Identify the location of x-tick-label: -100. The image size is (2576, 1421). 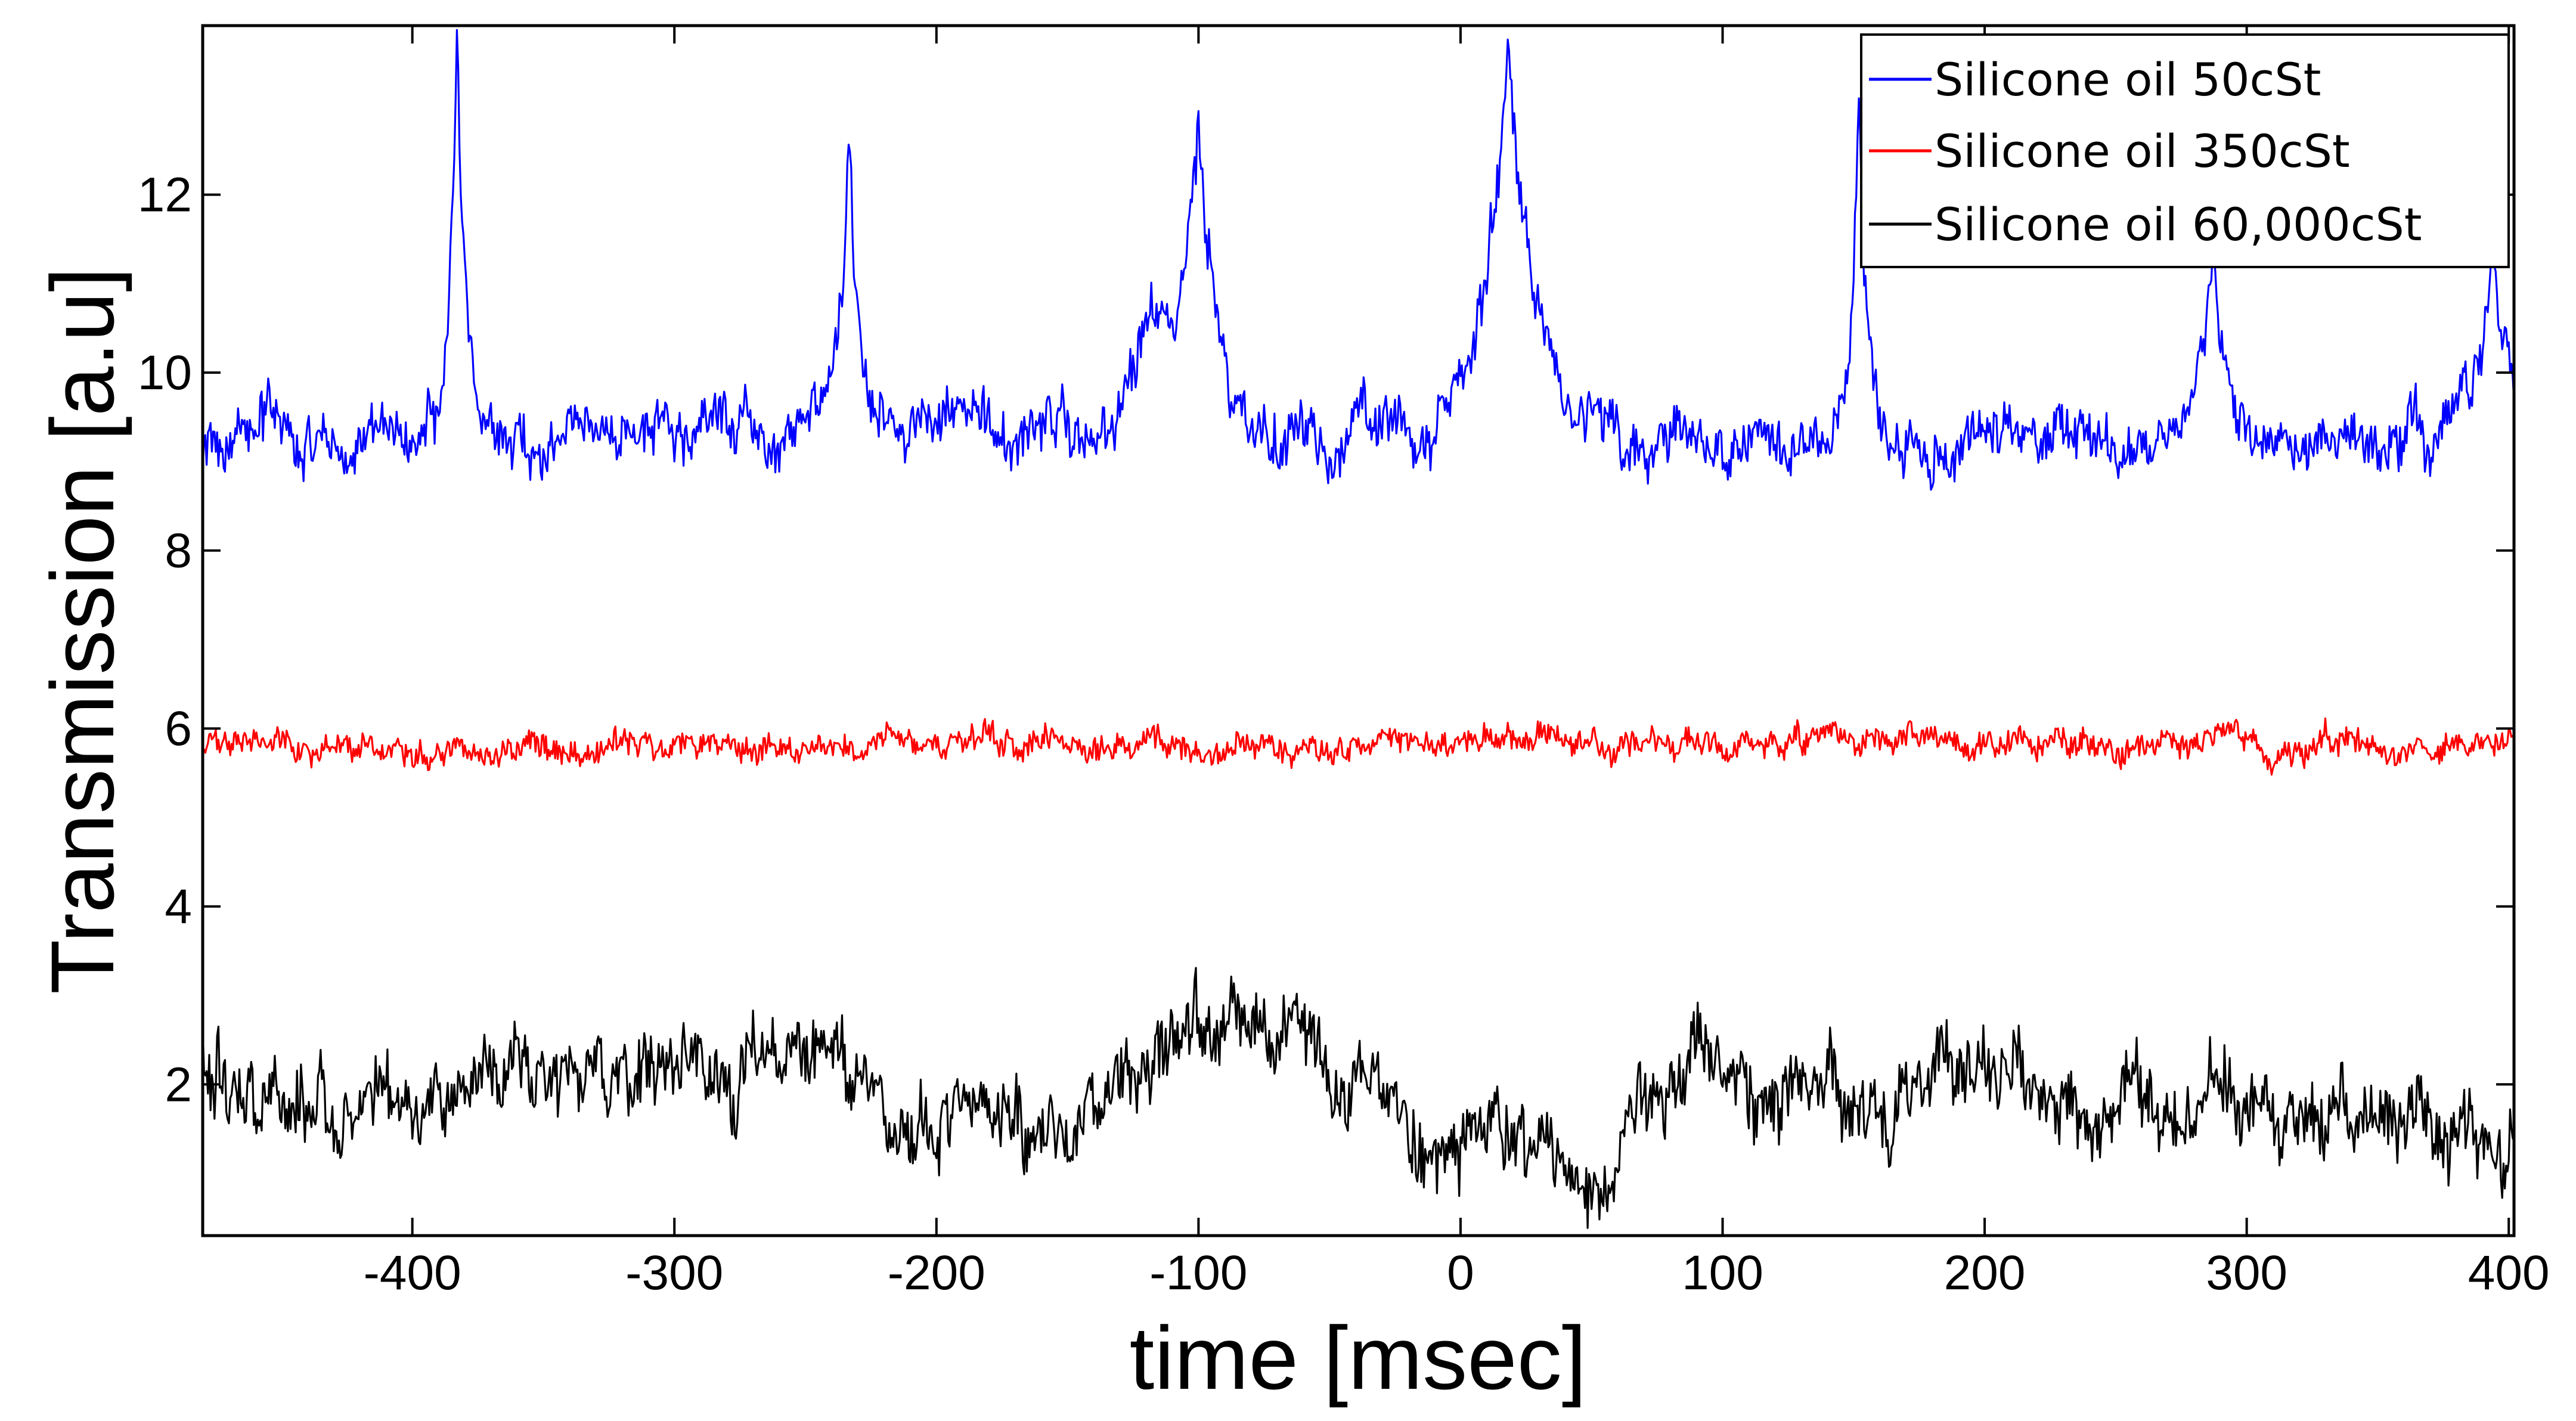
(1198, 1273).